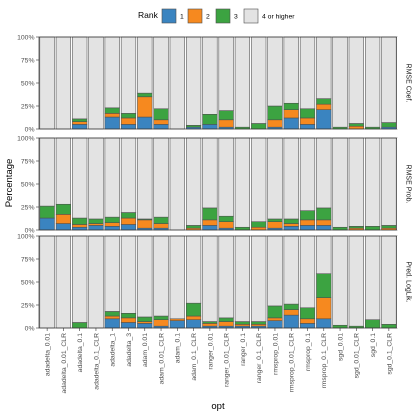 The image size is (415, 415). Describe the element at coordinates (218, 406) in the screenshot. I see `x-axis-title: opt` at that location.